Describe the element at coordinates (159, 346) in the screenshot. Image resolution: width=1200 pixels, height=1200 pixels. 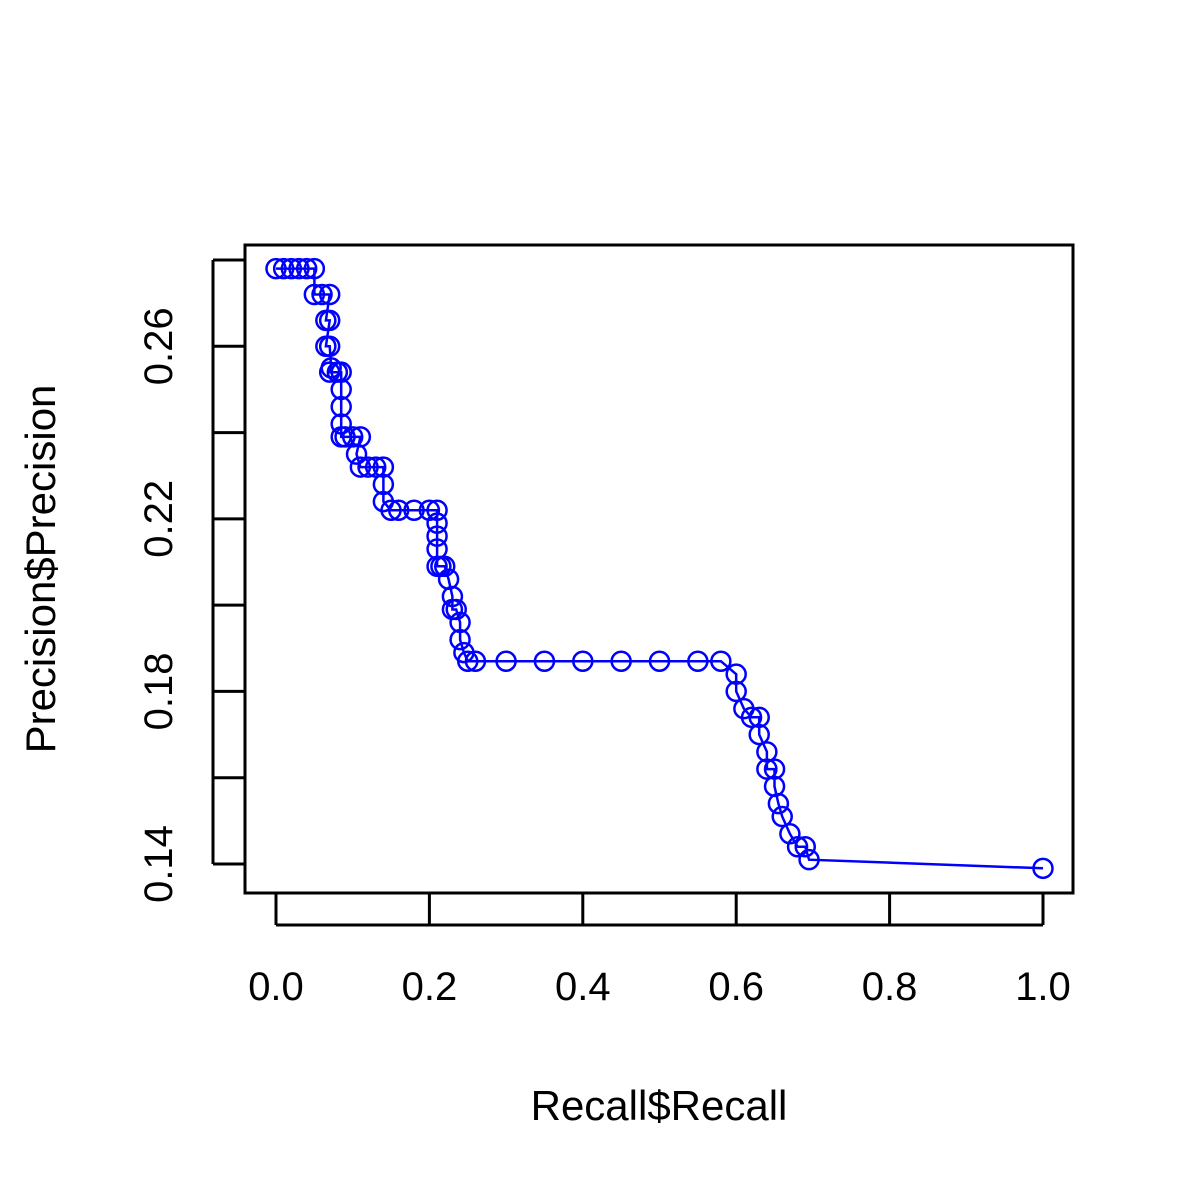
I see `y-tick-label: 0.26` at that location.